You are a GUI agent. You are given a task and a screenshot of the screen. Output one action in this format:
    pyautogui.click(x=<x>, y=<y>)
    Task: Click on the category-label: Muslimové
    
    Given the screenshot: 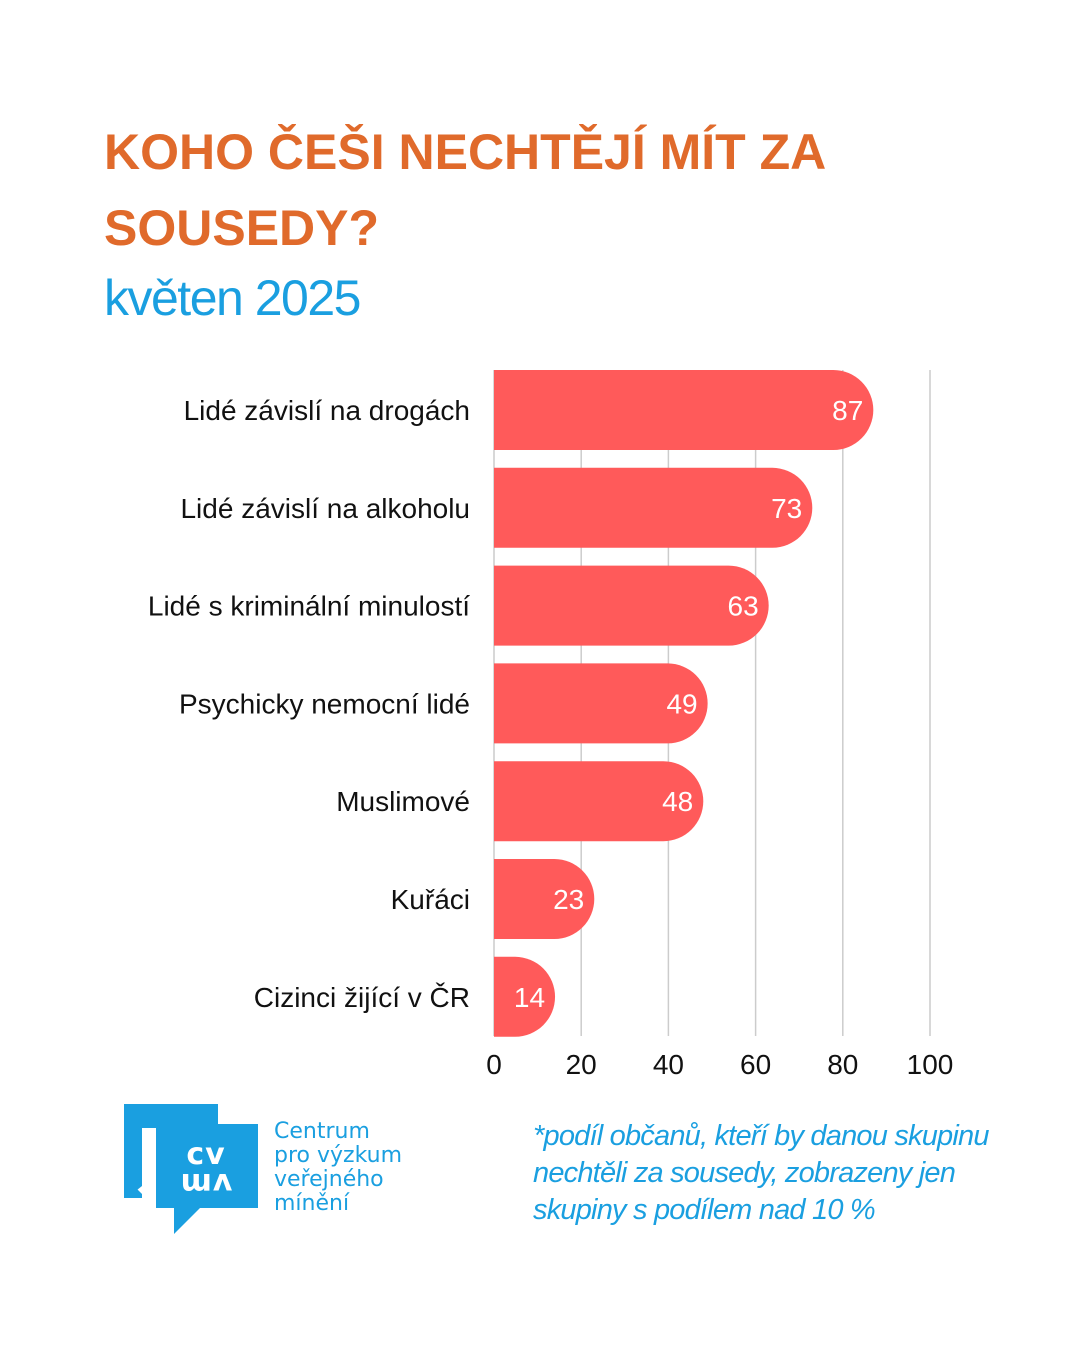 What is the action you would take?
    pyautogui.click(x=403, y=801)
    